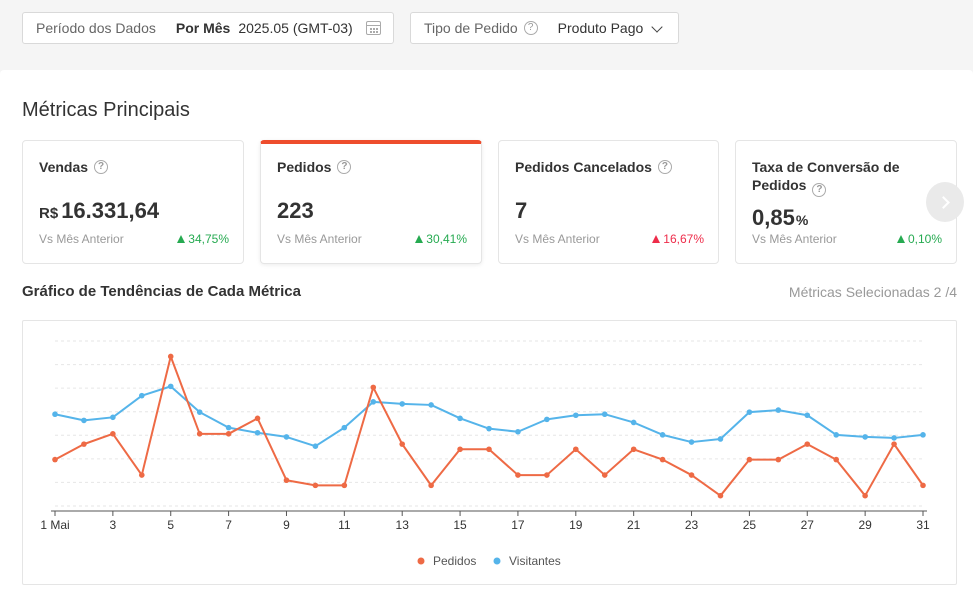 This screenshot has height=601, width=973. Describe the element at coordinates (576, 525) in the screenshot. I see `x-tick-label: 19` at that location.